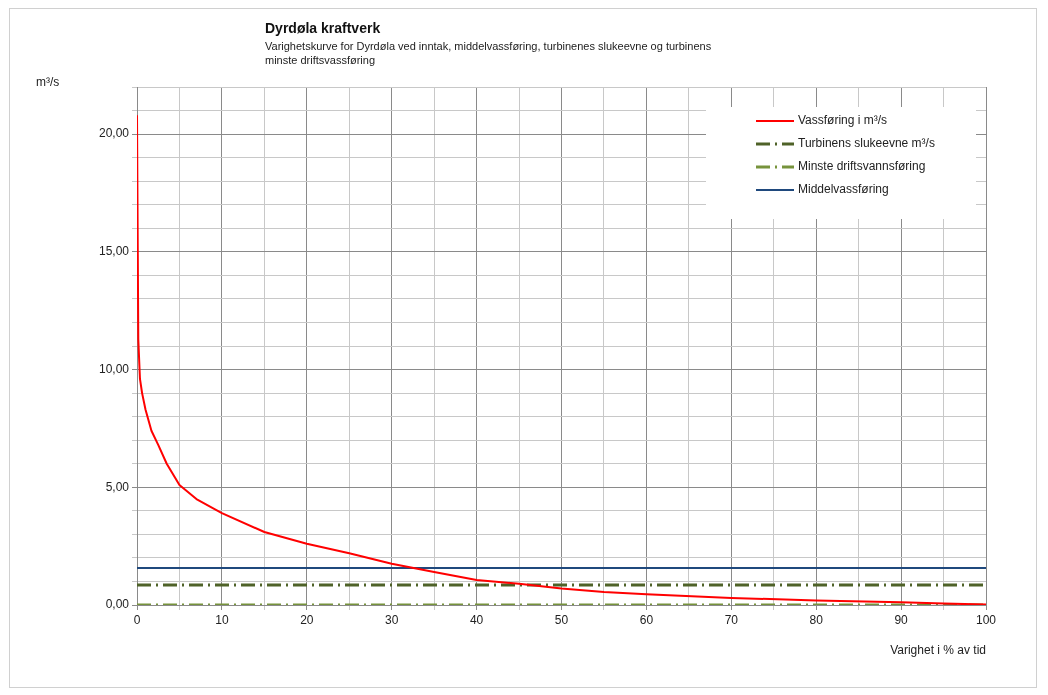 Image resolution: width=1048 pixels, height=695 pixels. I want to click on x-tick-label: 0, so click(137, 619).